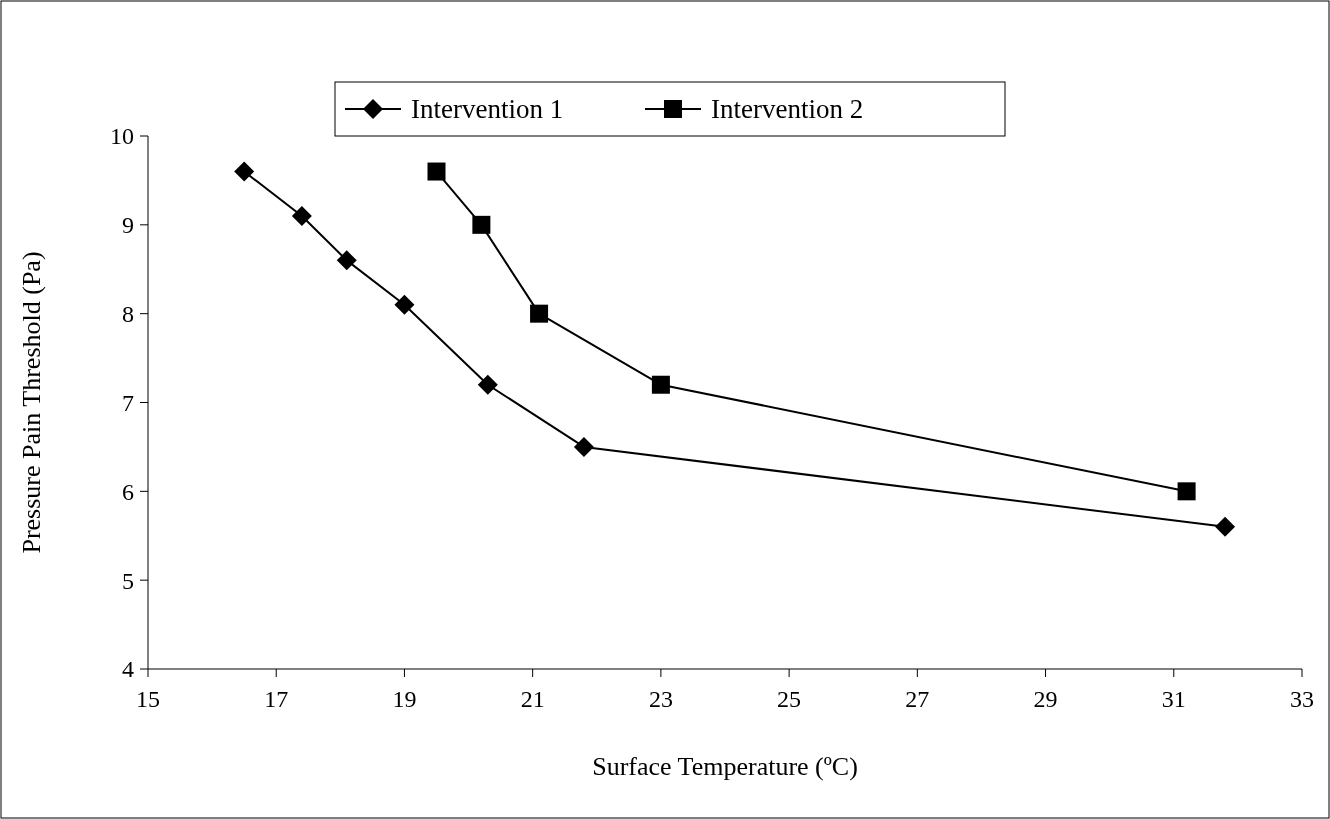 This screenshot has height=819, width=1330. What do you see at coordinates (128, 580) in the screenshot?
I see `y-tick-label: 5` at bounding box center [128, 580].